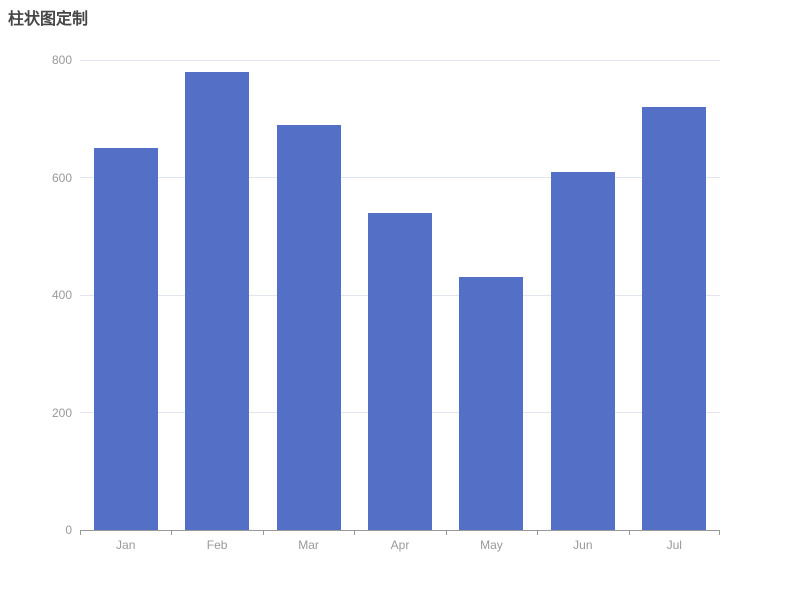 This screenshot has width=800, height=600. I want to click on x-axis-label-apr: Apr, so click(400, 545).